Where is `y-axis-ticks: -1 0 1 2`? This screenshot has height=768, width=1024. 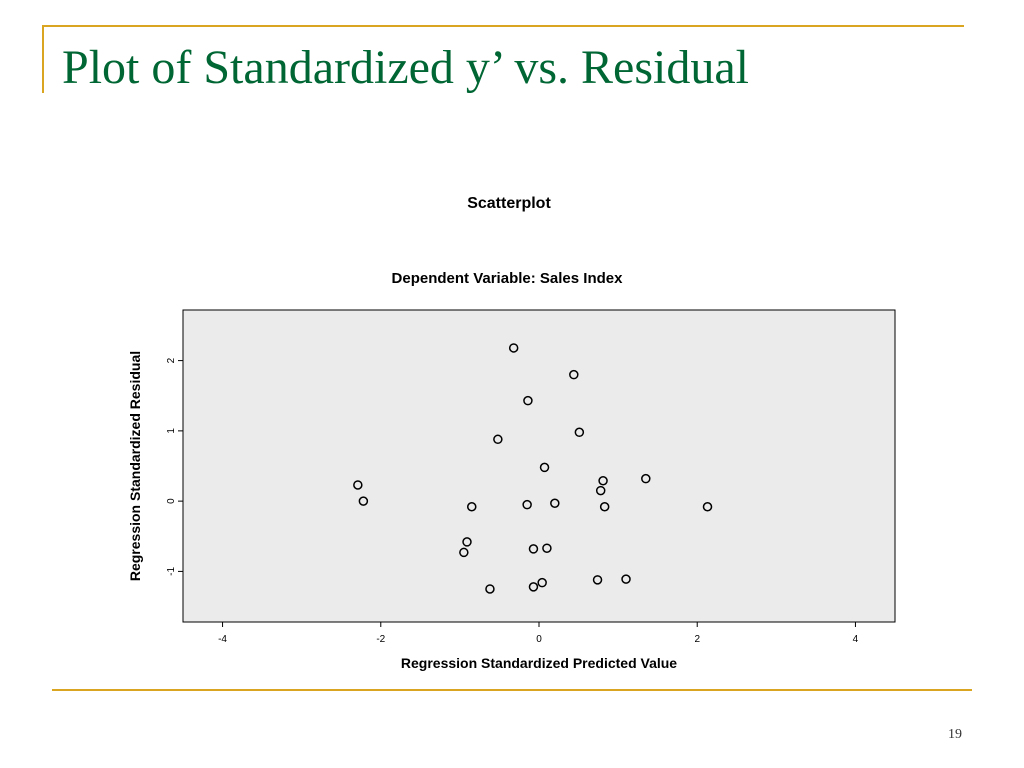 y-axis-ticks: -1 0 1 2 is located at coordinates (174, 466).